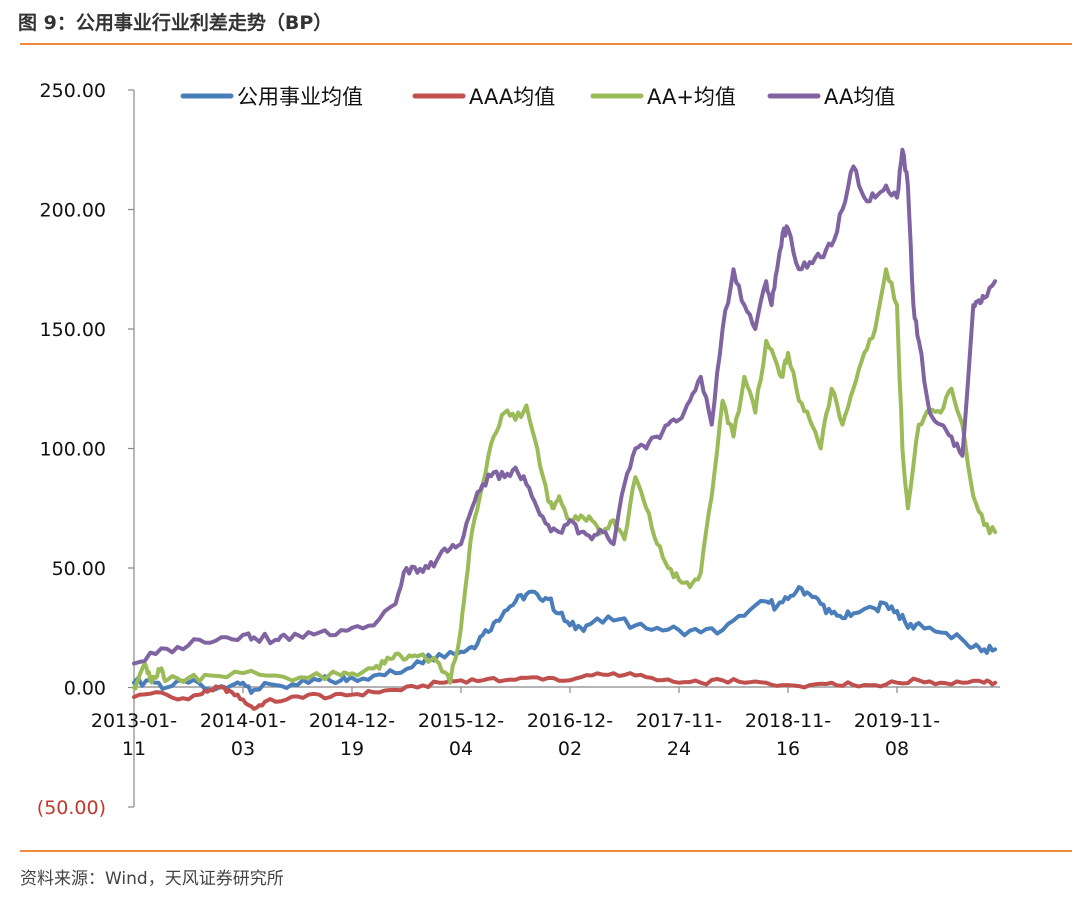  I want to click on legend: 公用事业均值 AAA均值 AA+均值 AA均值, so click(537, 97).